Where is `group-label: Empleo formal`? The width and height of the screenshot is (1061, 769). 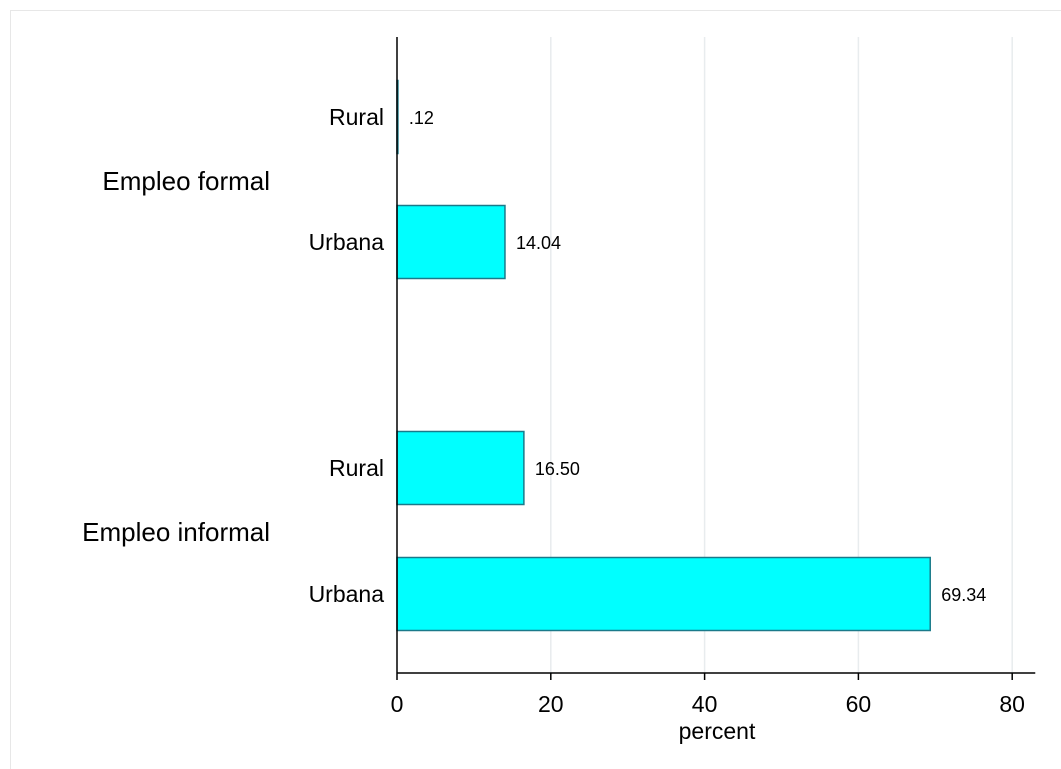 group-label: Empleo formal is located at coordinates (186, 181).